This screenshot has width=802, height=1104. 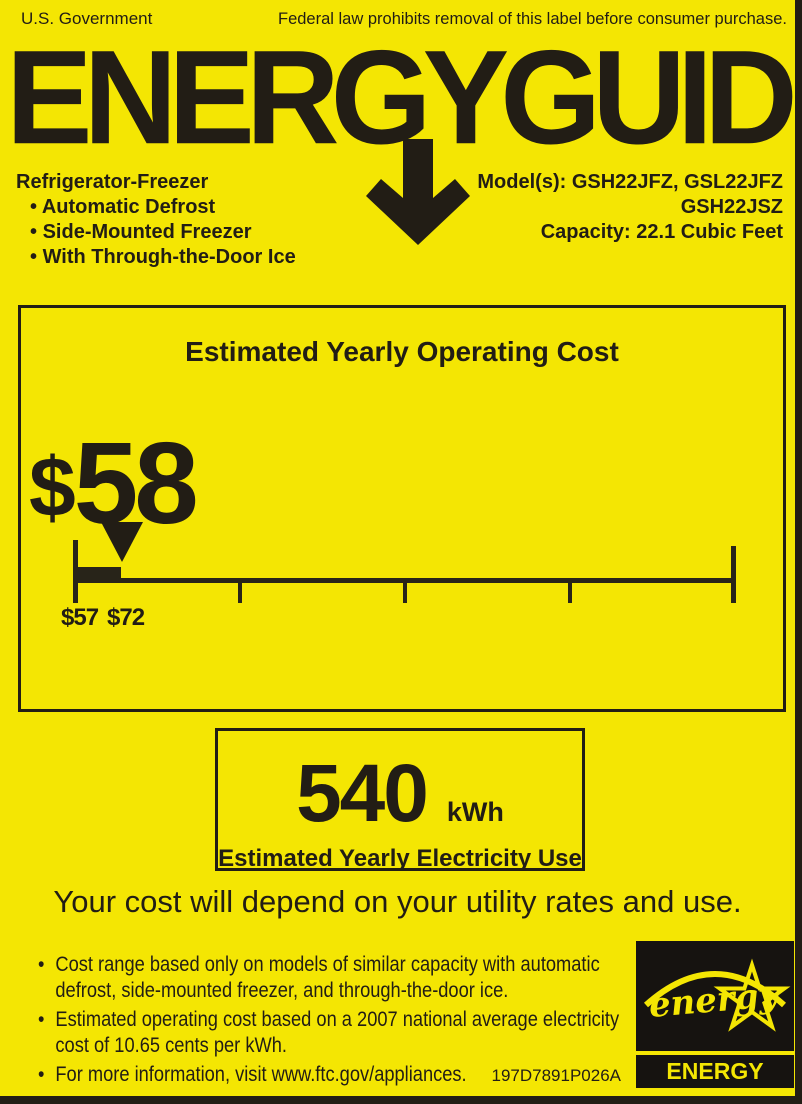 I want to click on usage-line: 540 kWh, so click(x=400, y=794).